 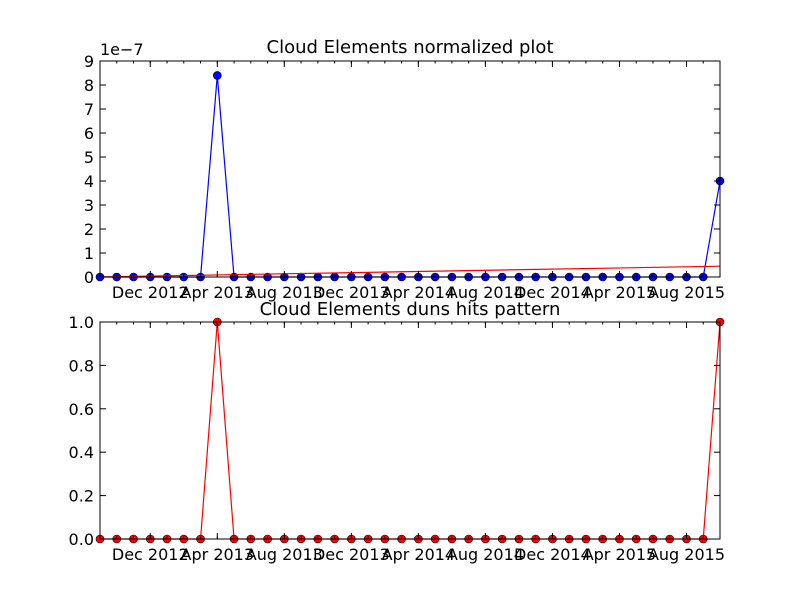 What do you see at coordinates (81, 365) in the screenshot?
I see `y-tick-label: 0.8` at bounding box center [81, 365].